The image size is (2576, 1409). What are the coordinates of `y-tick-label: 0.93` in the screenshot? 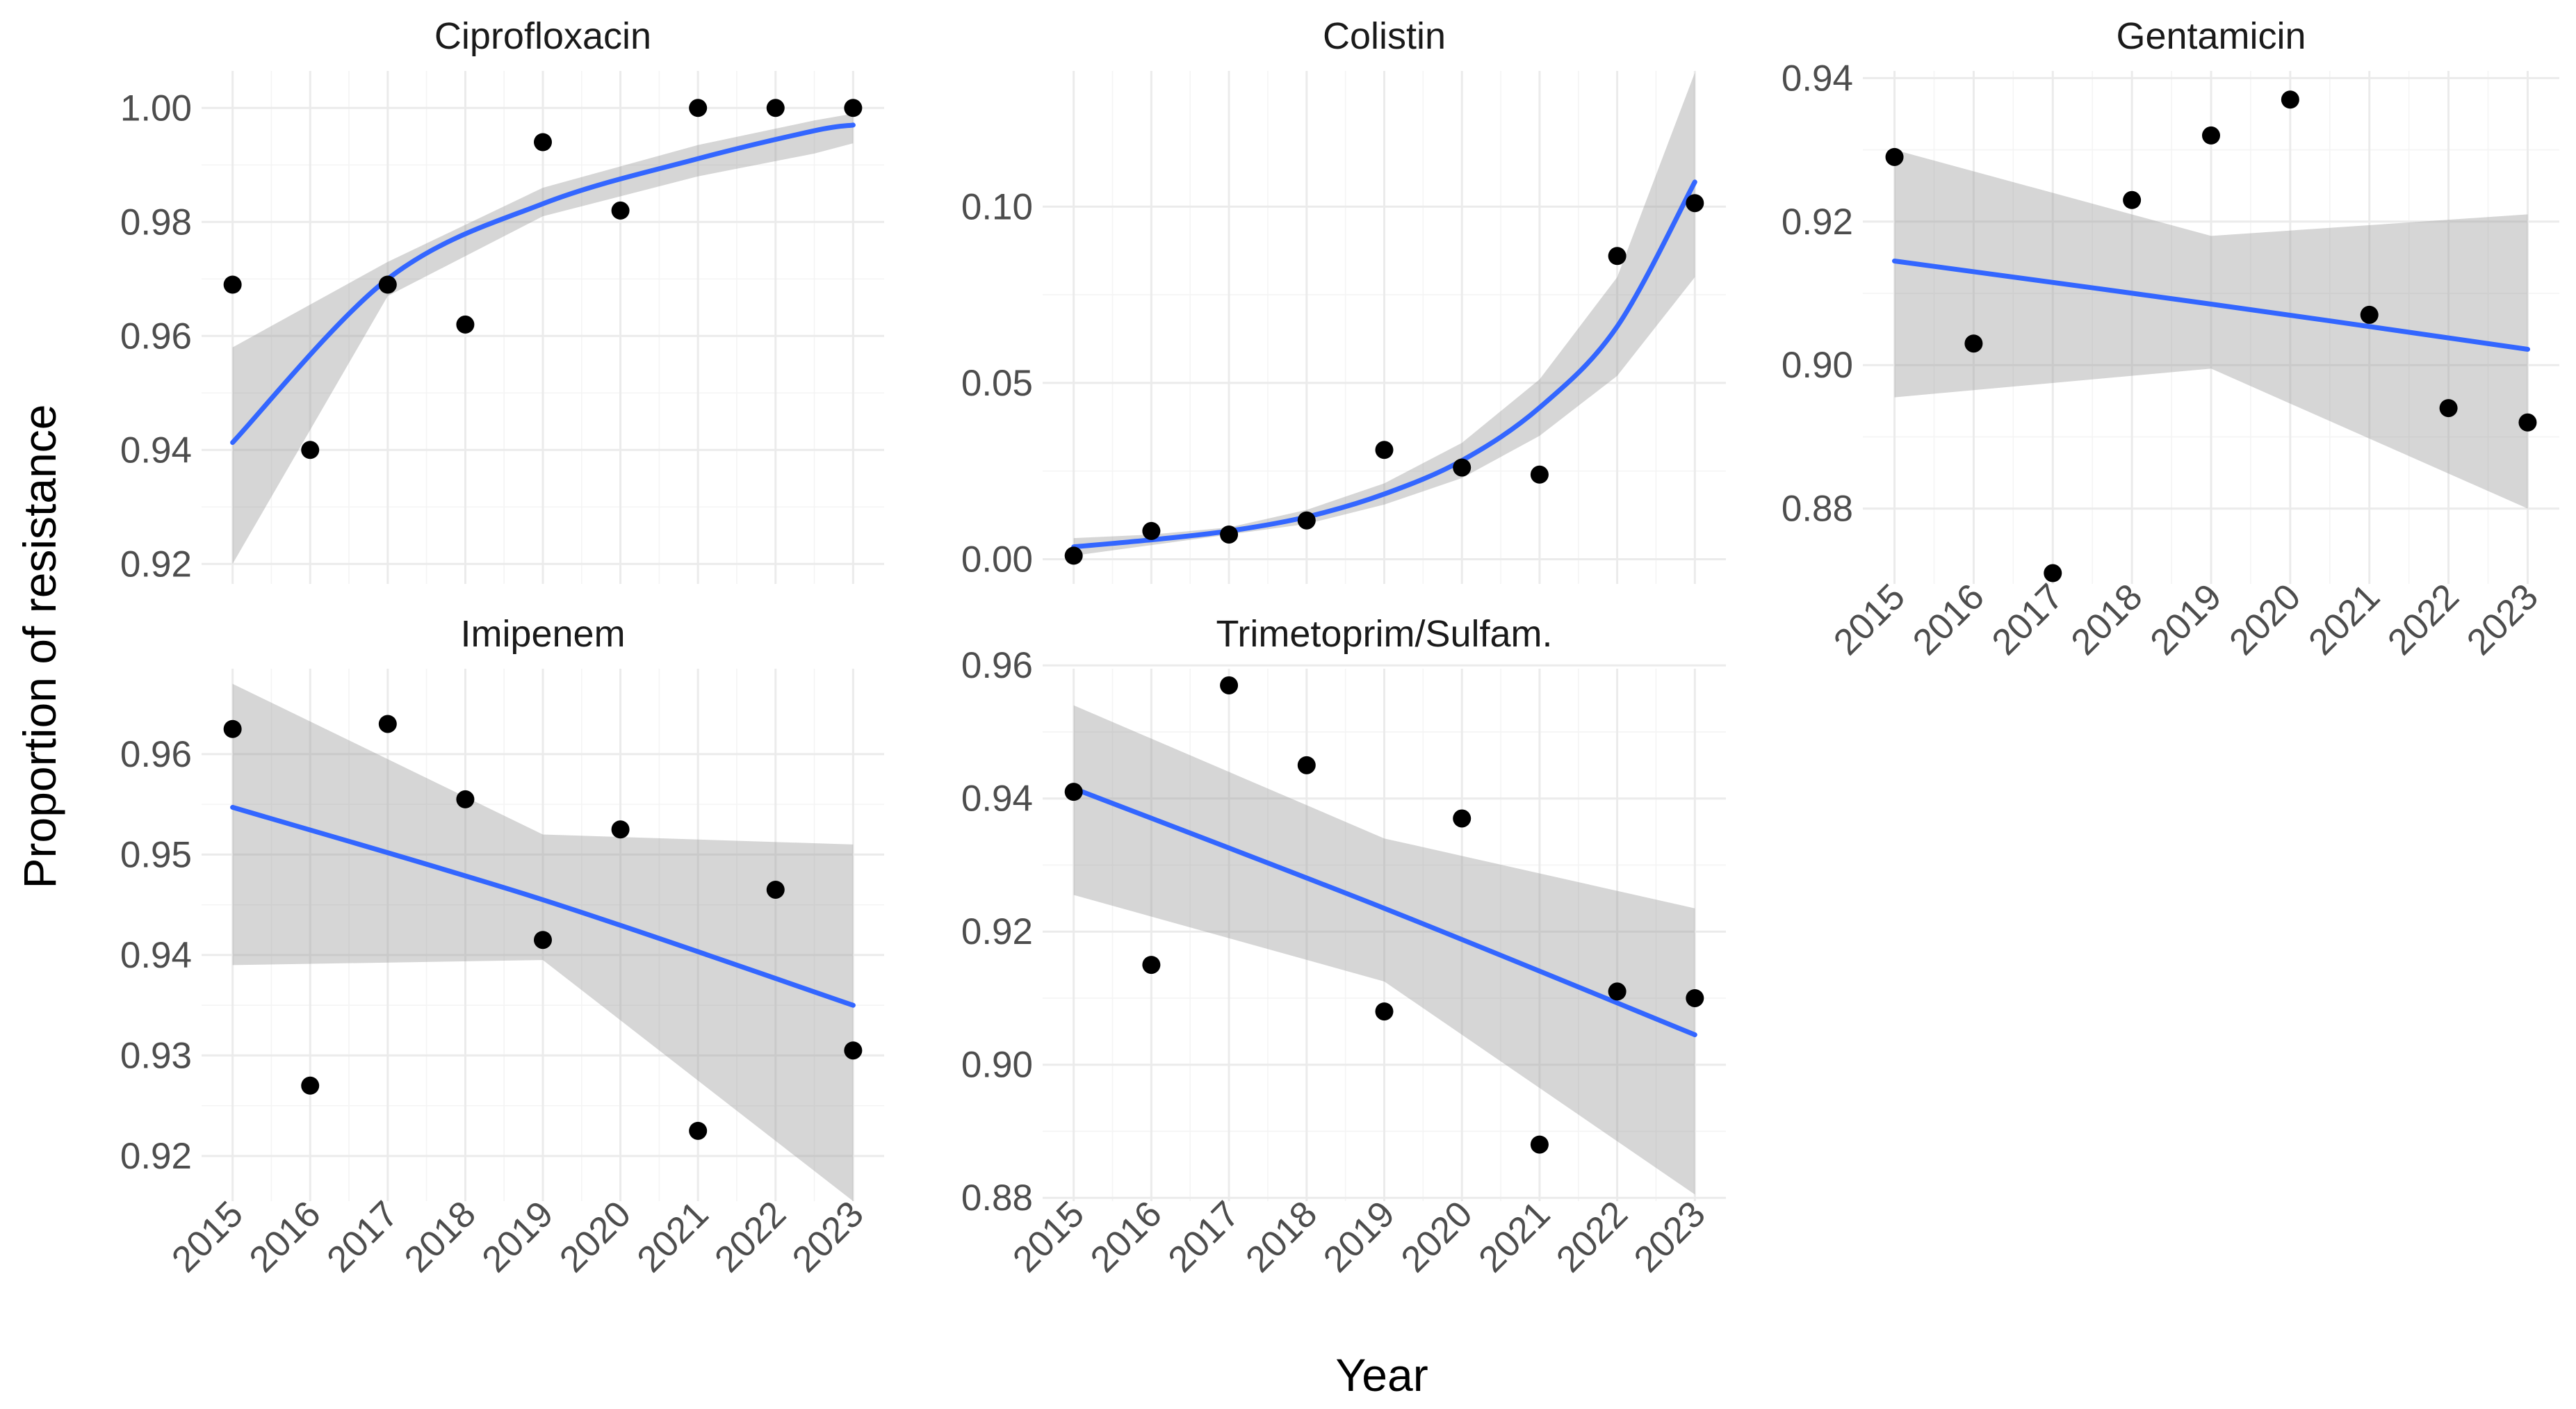 It's located at (156, 1055).